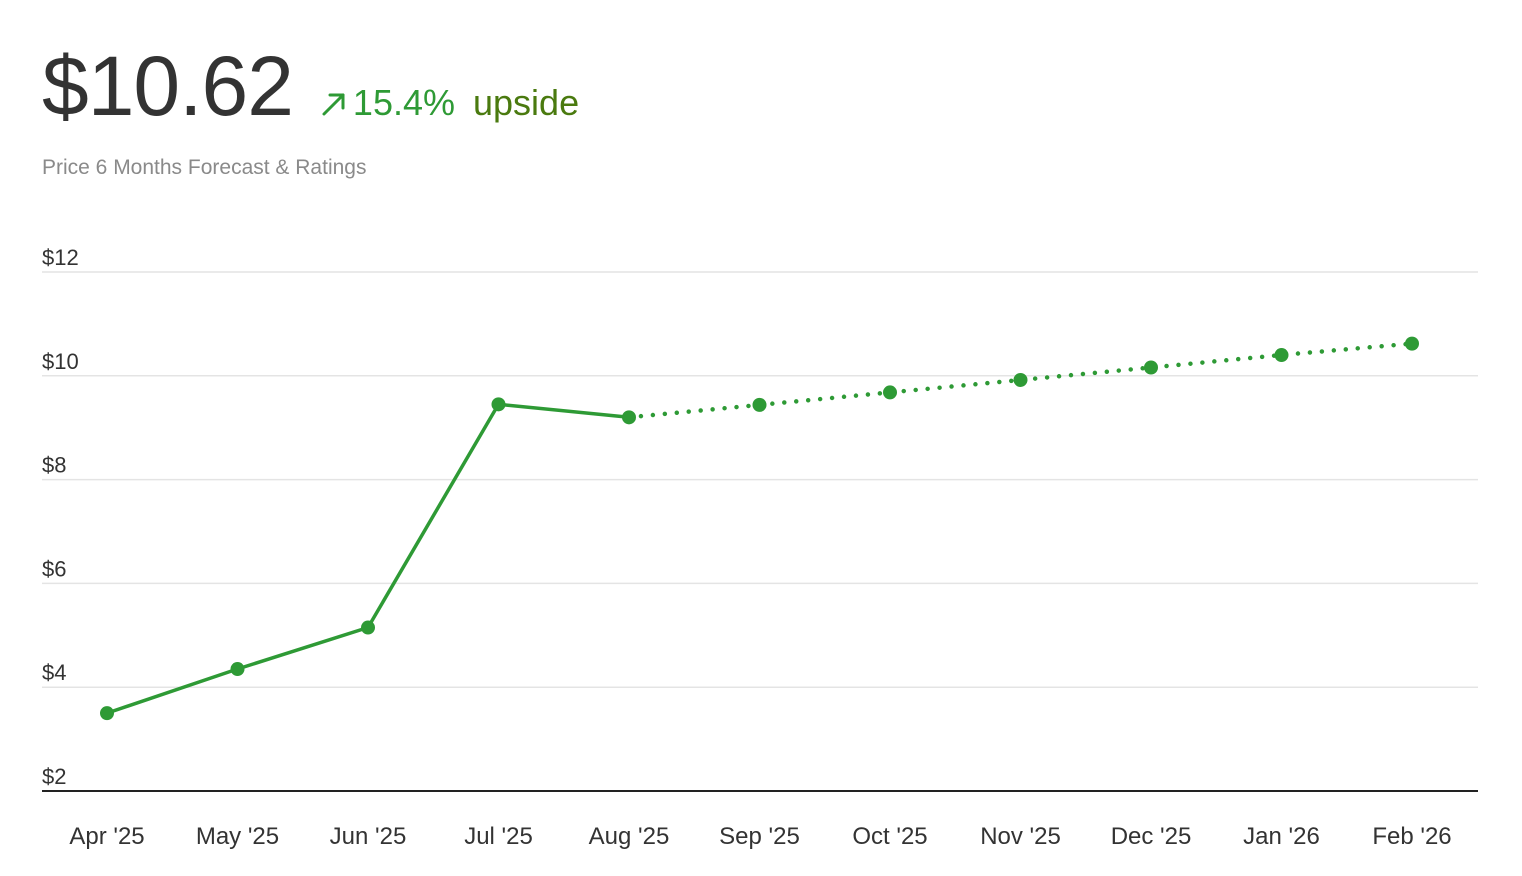 This screenshot has width=1522, height=876. Describe the element at coordinates (168, 86) in the screenshot. I see `forecast-price: $10.62` at that location.